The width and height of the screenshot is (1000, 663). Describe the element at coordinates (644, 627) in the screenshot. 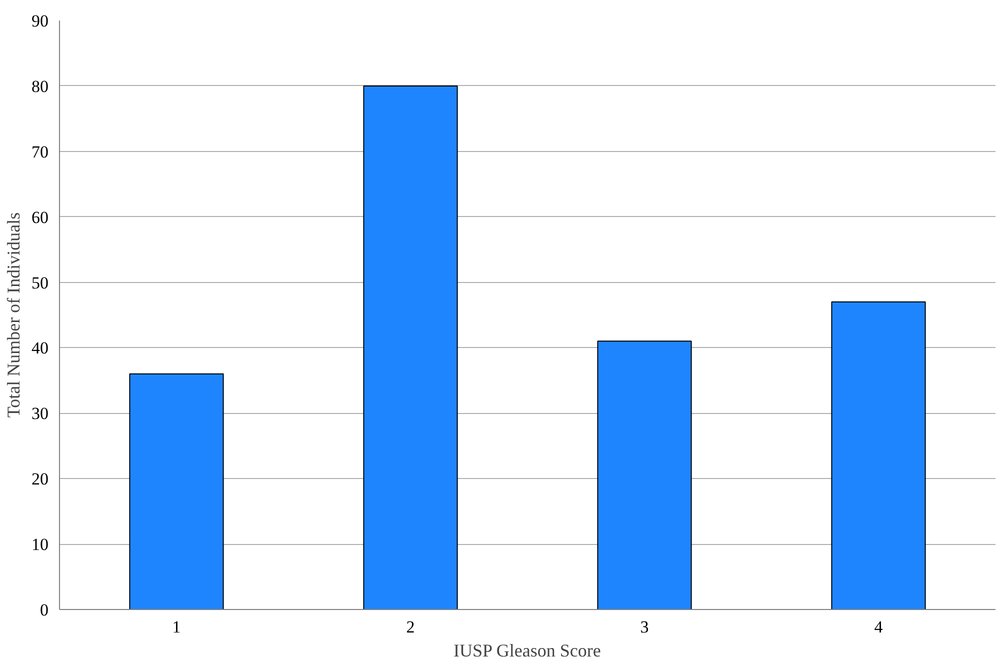

I see `x-tick-label: 3` at that location.